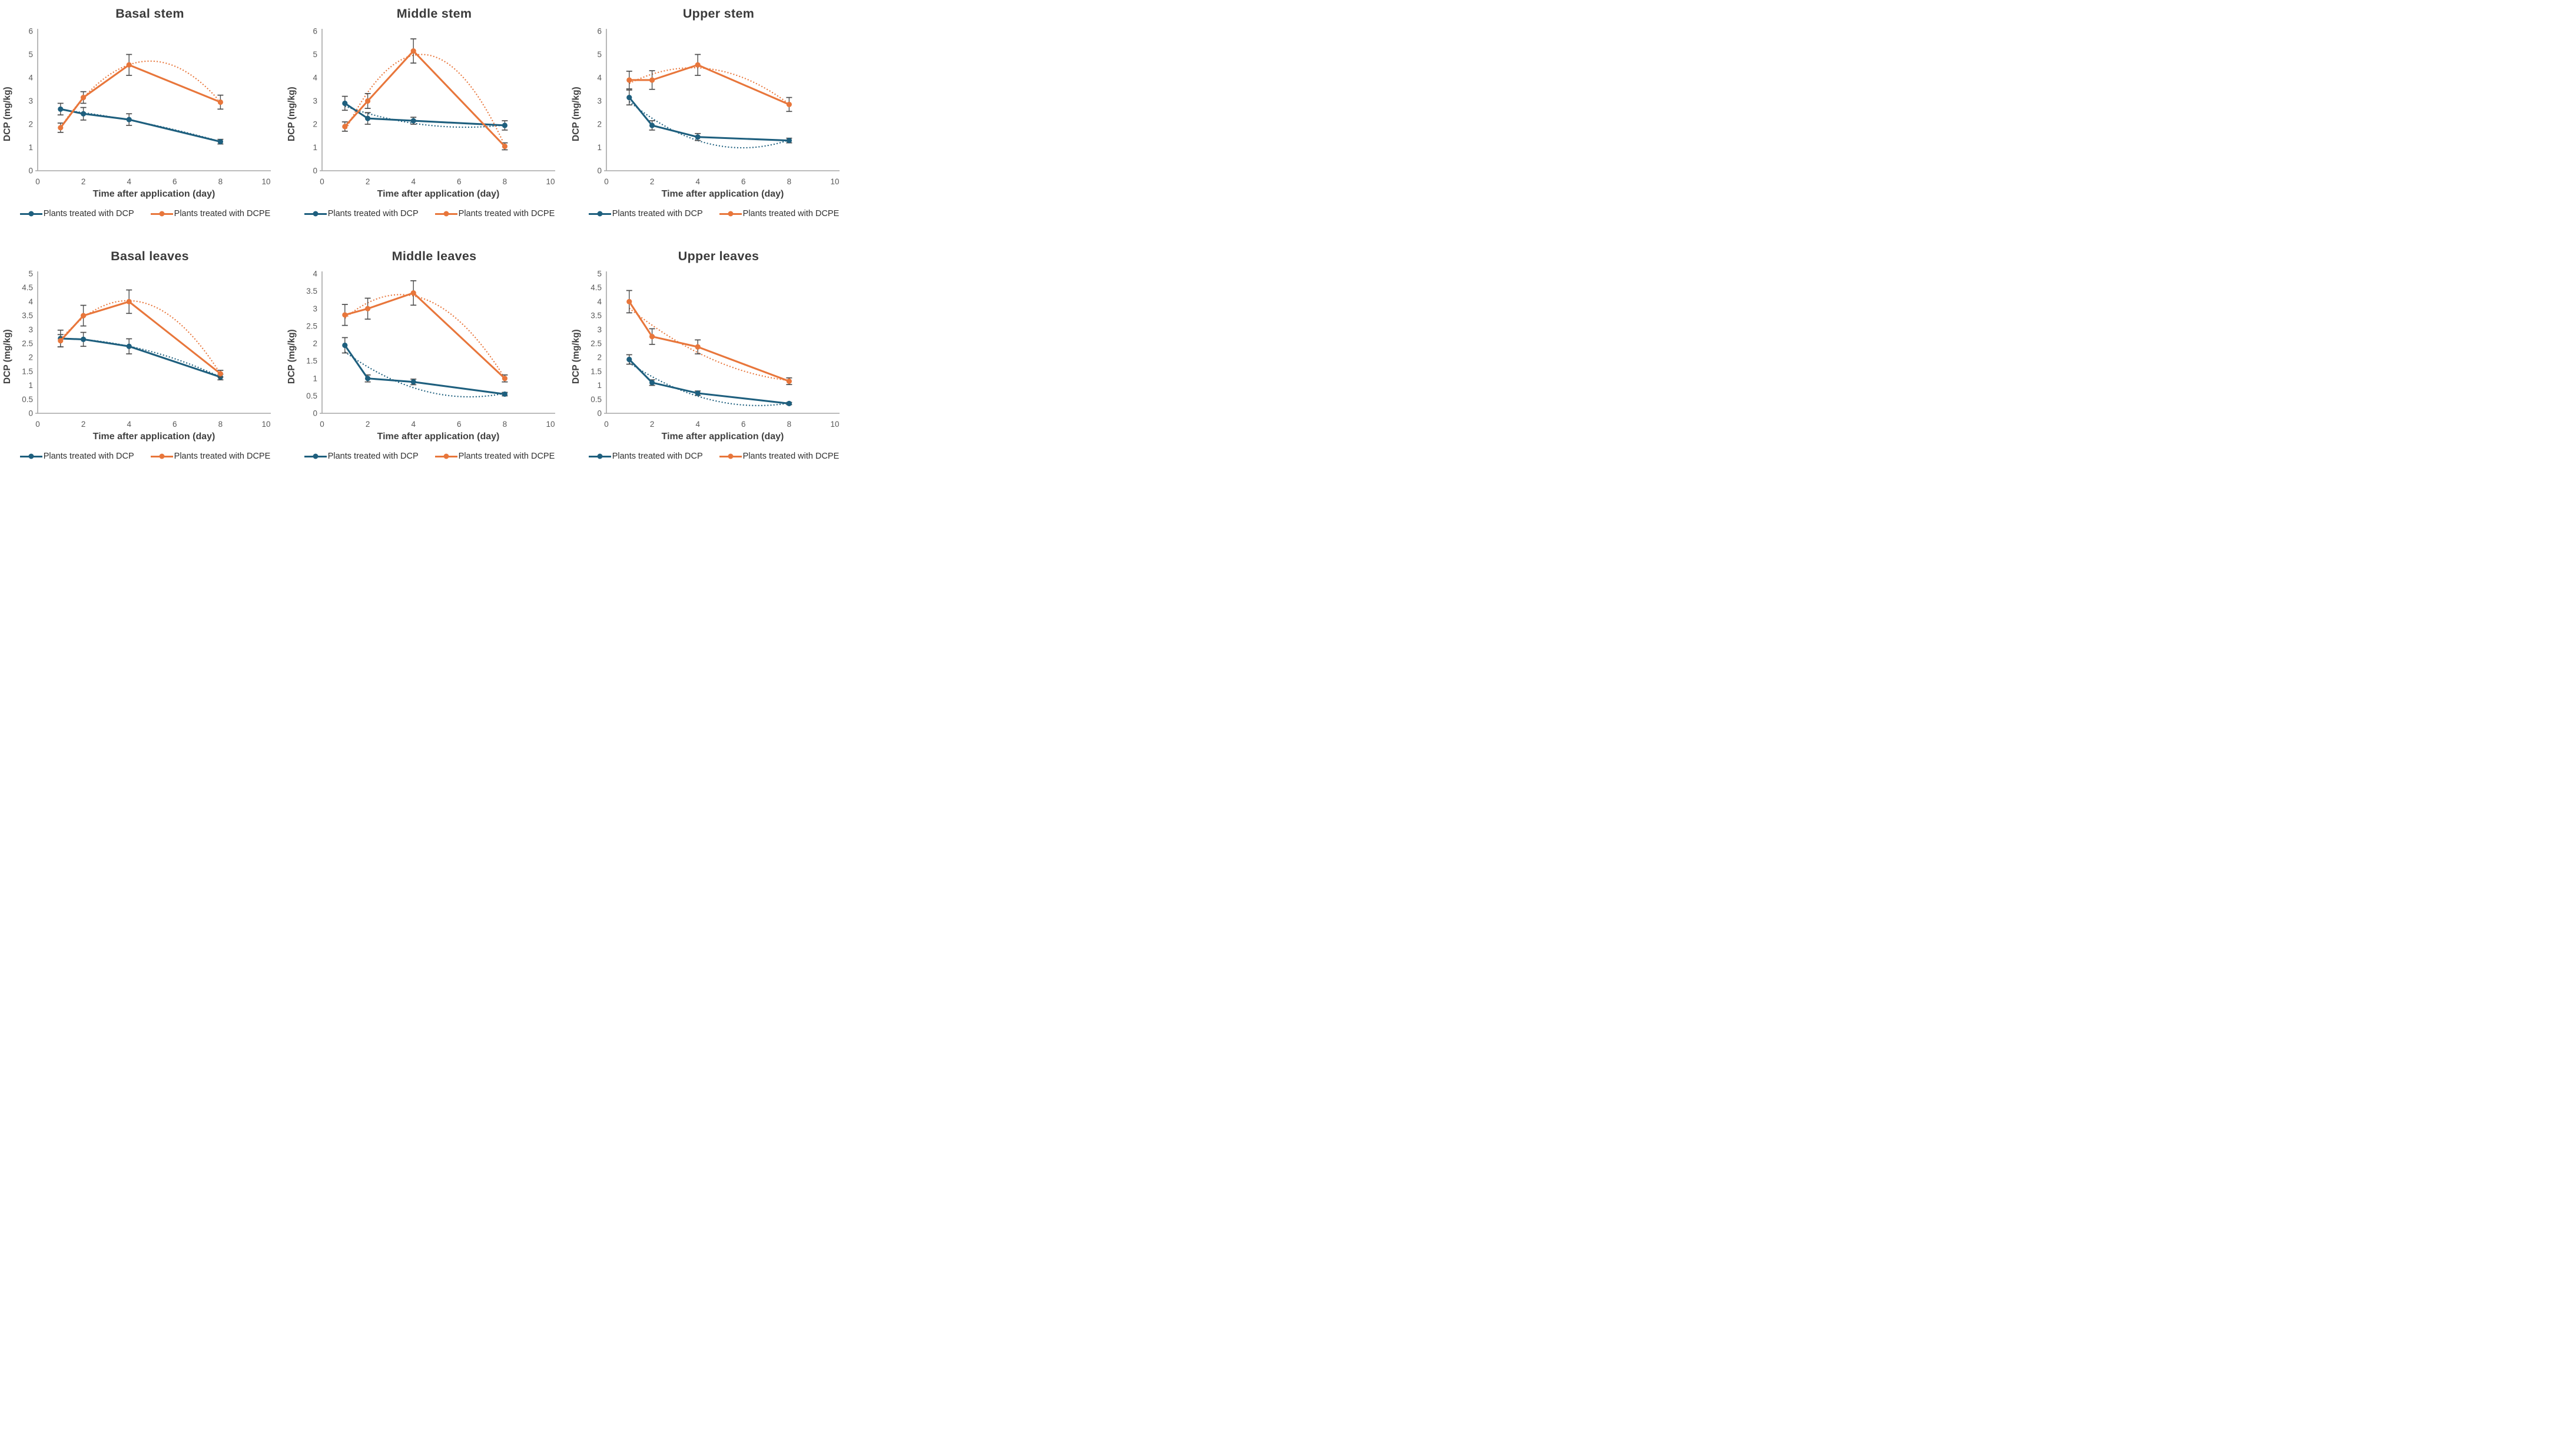 This screenshot has width=2561, height=1456. Describe the element at coordinates (315, 32) in the screenshot. I see `y-tick-label: 6` at that location.